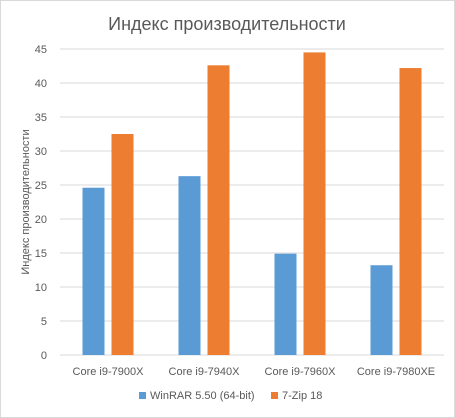 The width and height of the screenshot is (455, 418). Describe the element at coordinates (301, 372) in the screenshot. I see `x-tick-label: Core i9-7960X` at that location.